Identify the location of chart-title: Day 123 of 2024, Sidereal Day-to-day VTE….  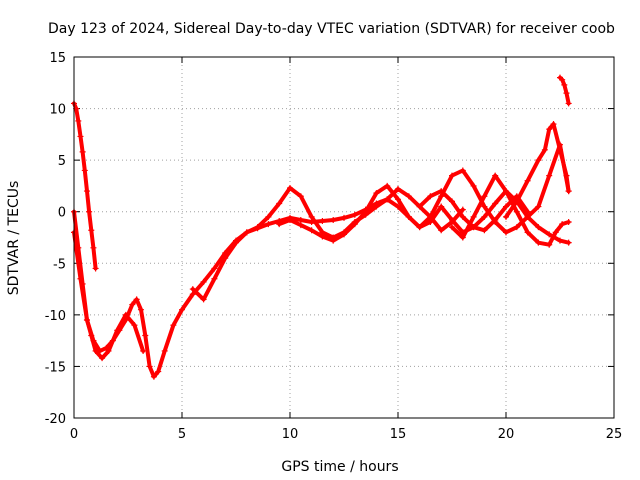
(331, 29).